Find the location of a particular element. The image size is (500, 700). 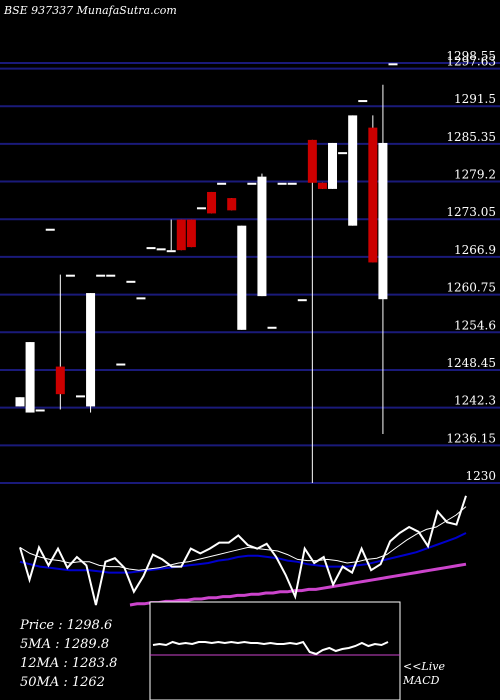

tick-label: 1273.05 is located at coordinates (471, 212).